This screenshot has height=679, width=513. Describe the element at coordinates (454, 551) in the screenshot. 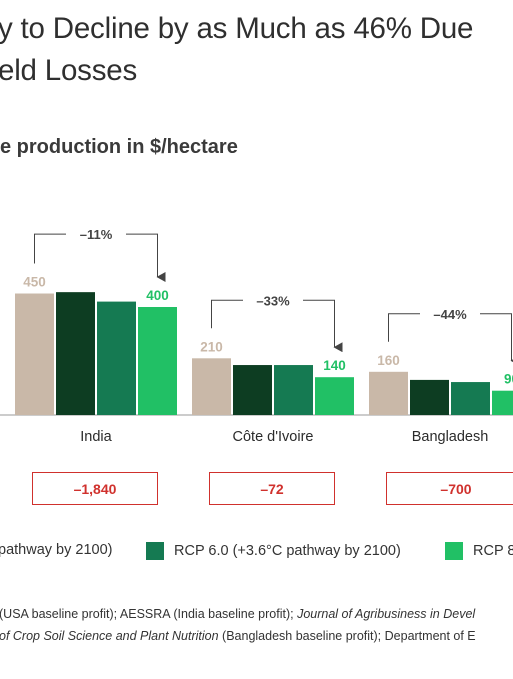

I see `legend-swatch-rcp8` at that location.